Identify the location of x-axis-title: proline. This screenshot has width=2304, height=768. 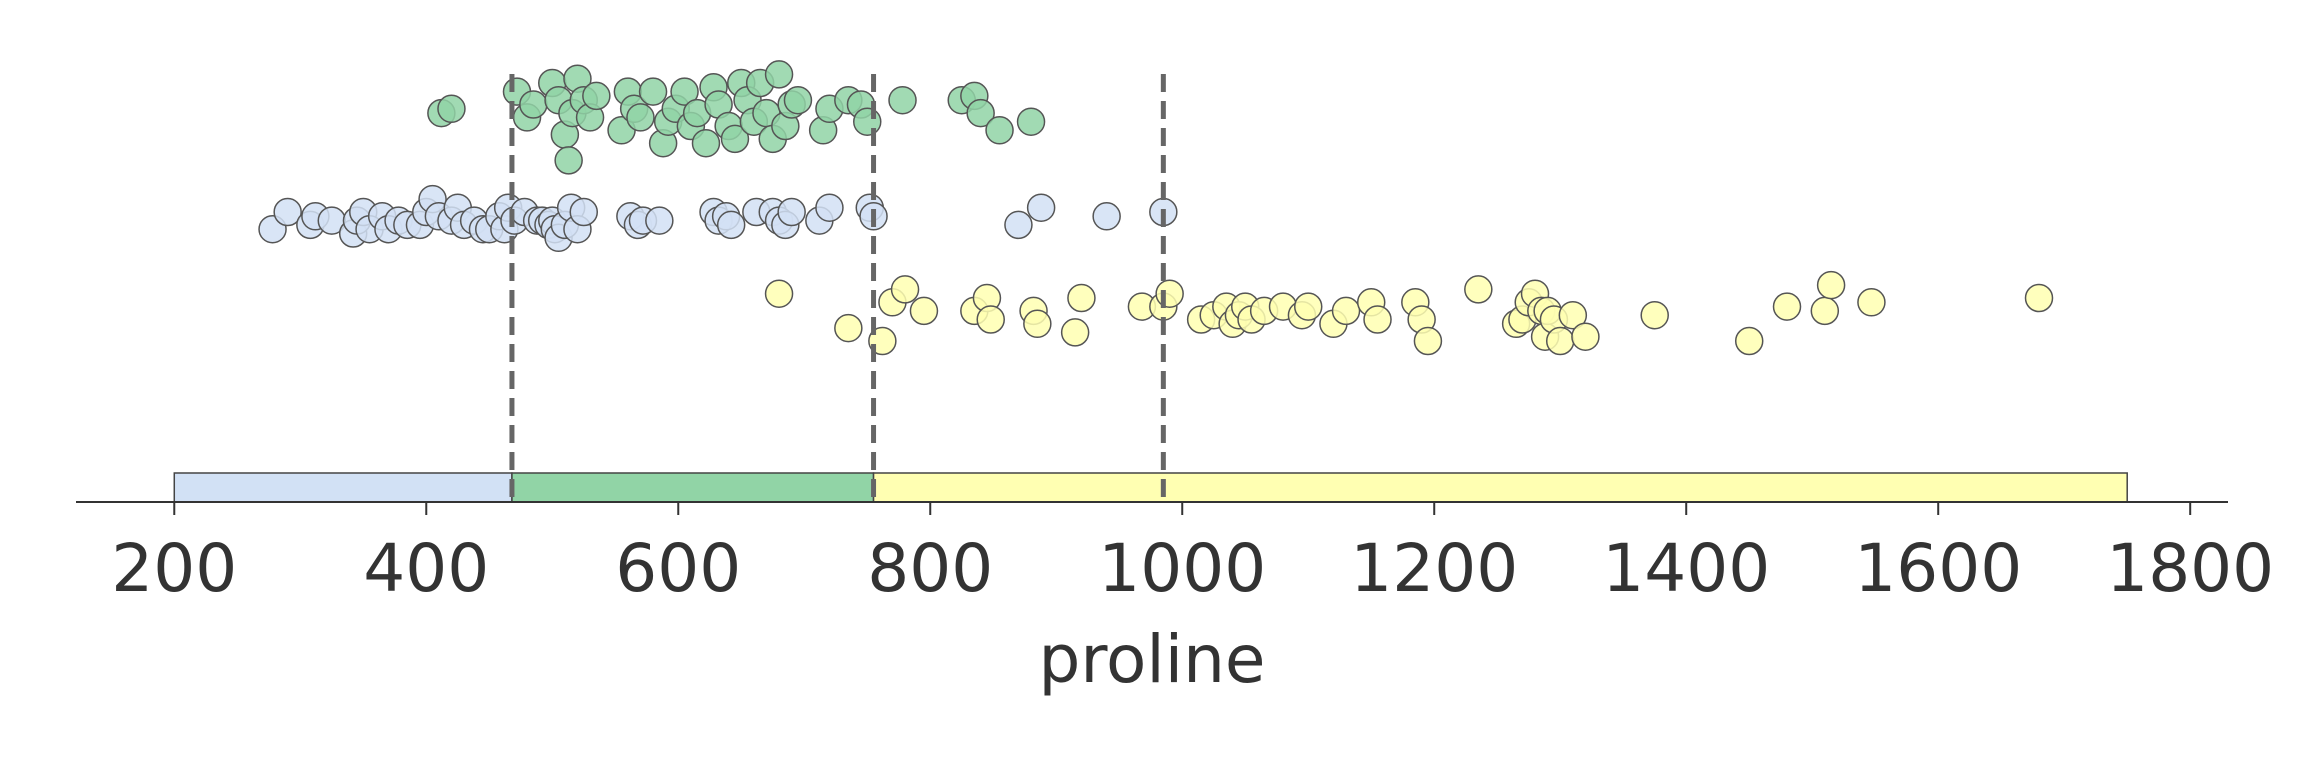
(1151, 659).